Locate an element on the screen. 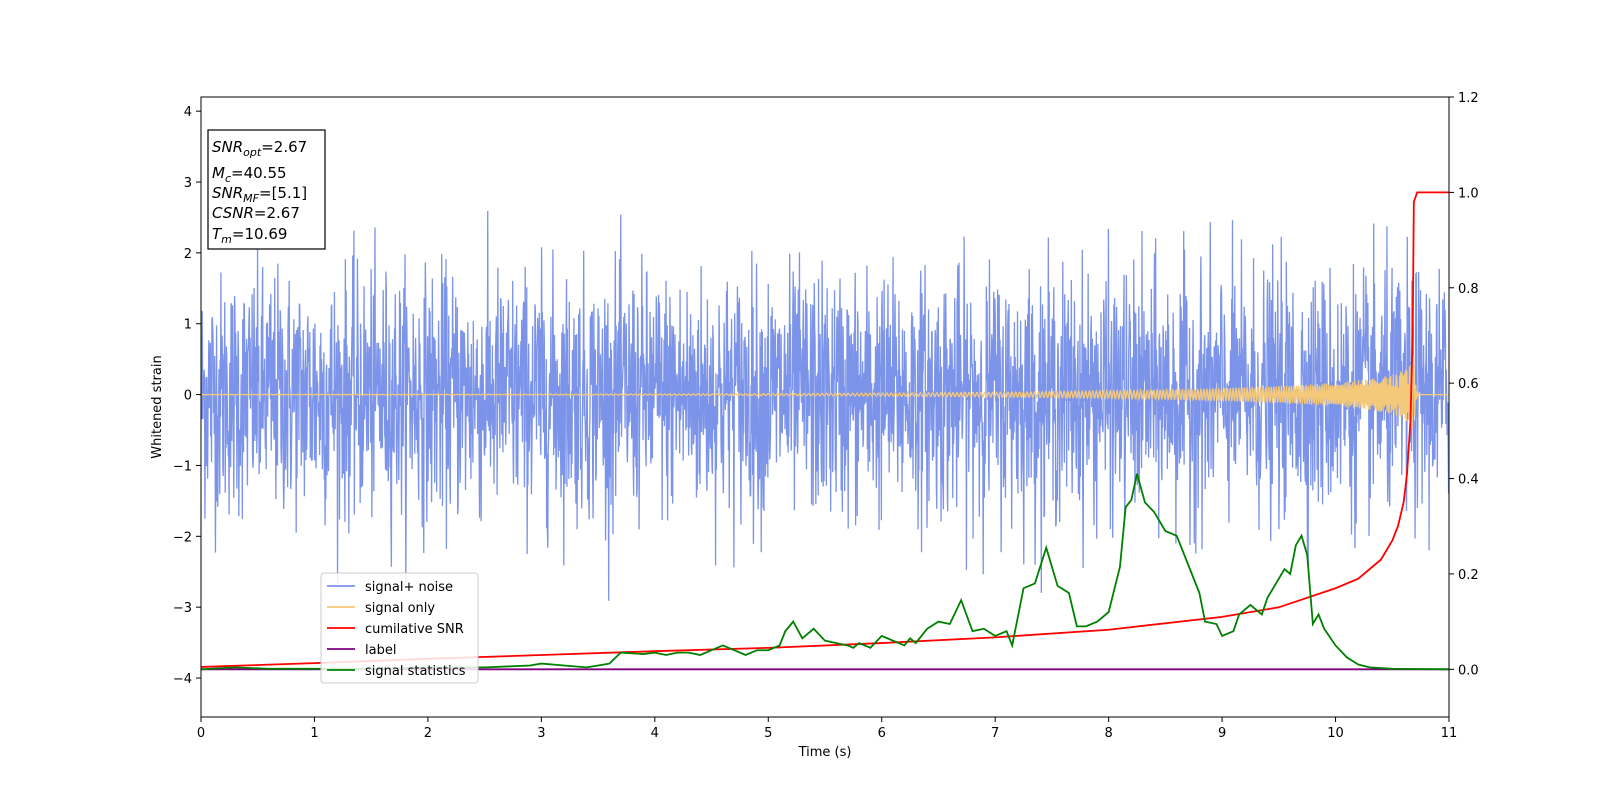 The height and width of the screenshot is (800, 1600). y-axis-right: 0.0 0.2 0.4 0.6 0.8 1.0 1.2 is located at coordinates (1464, 384).